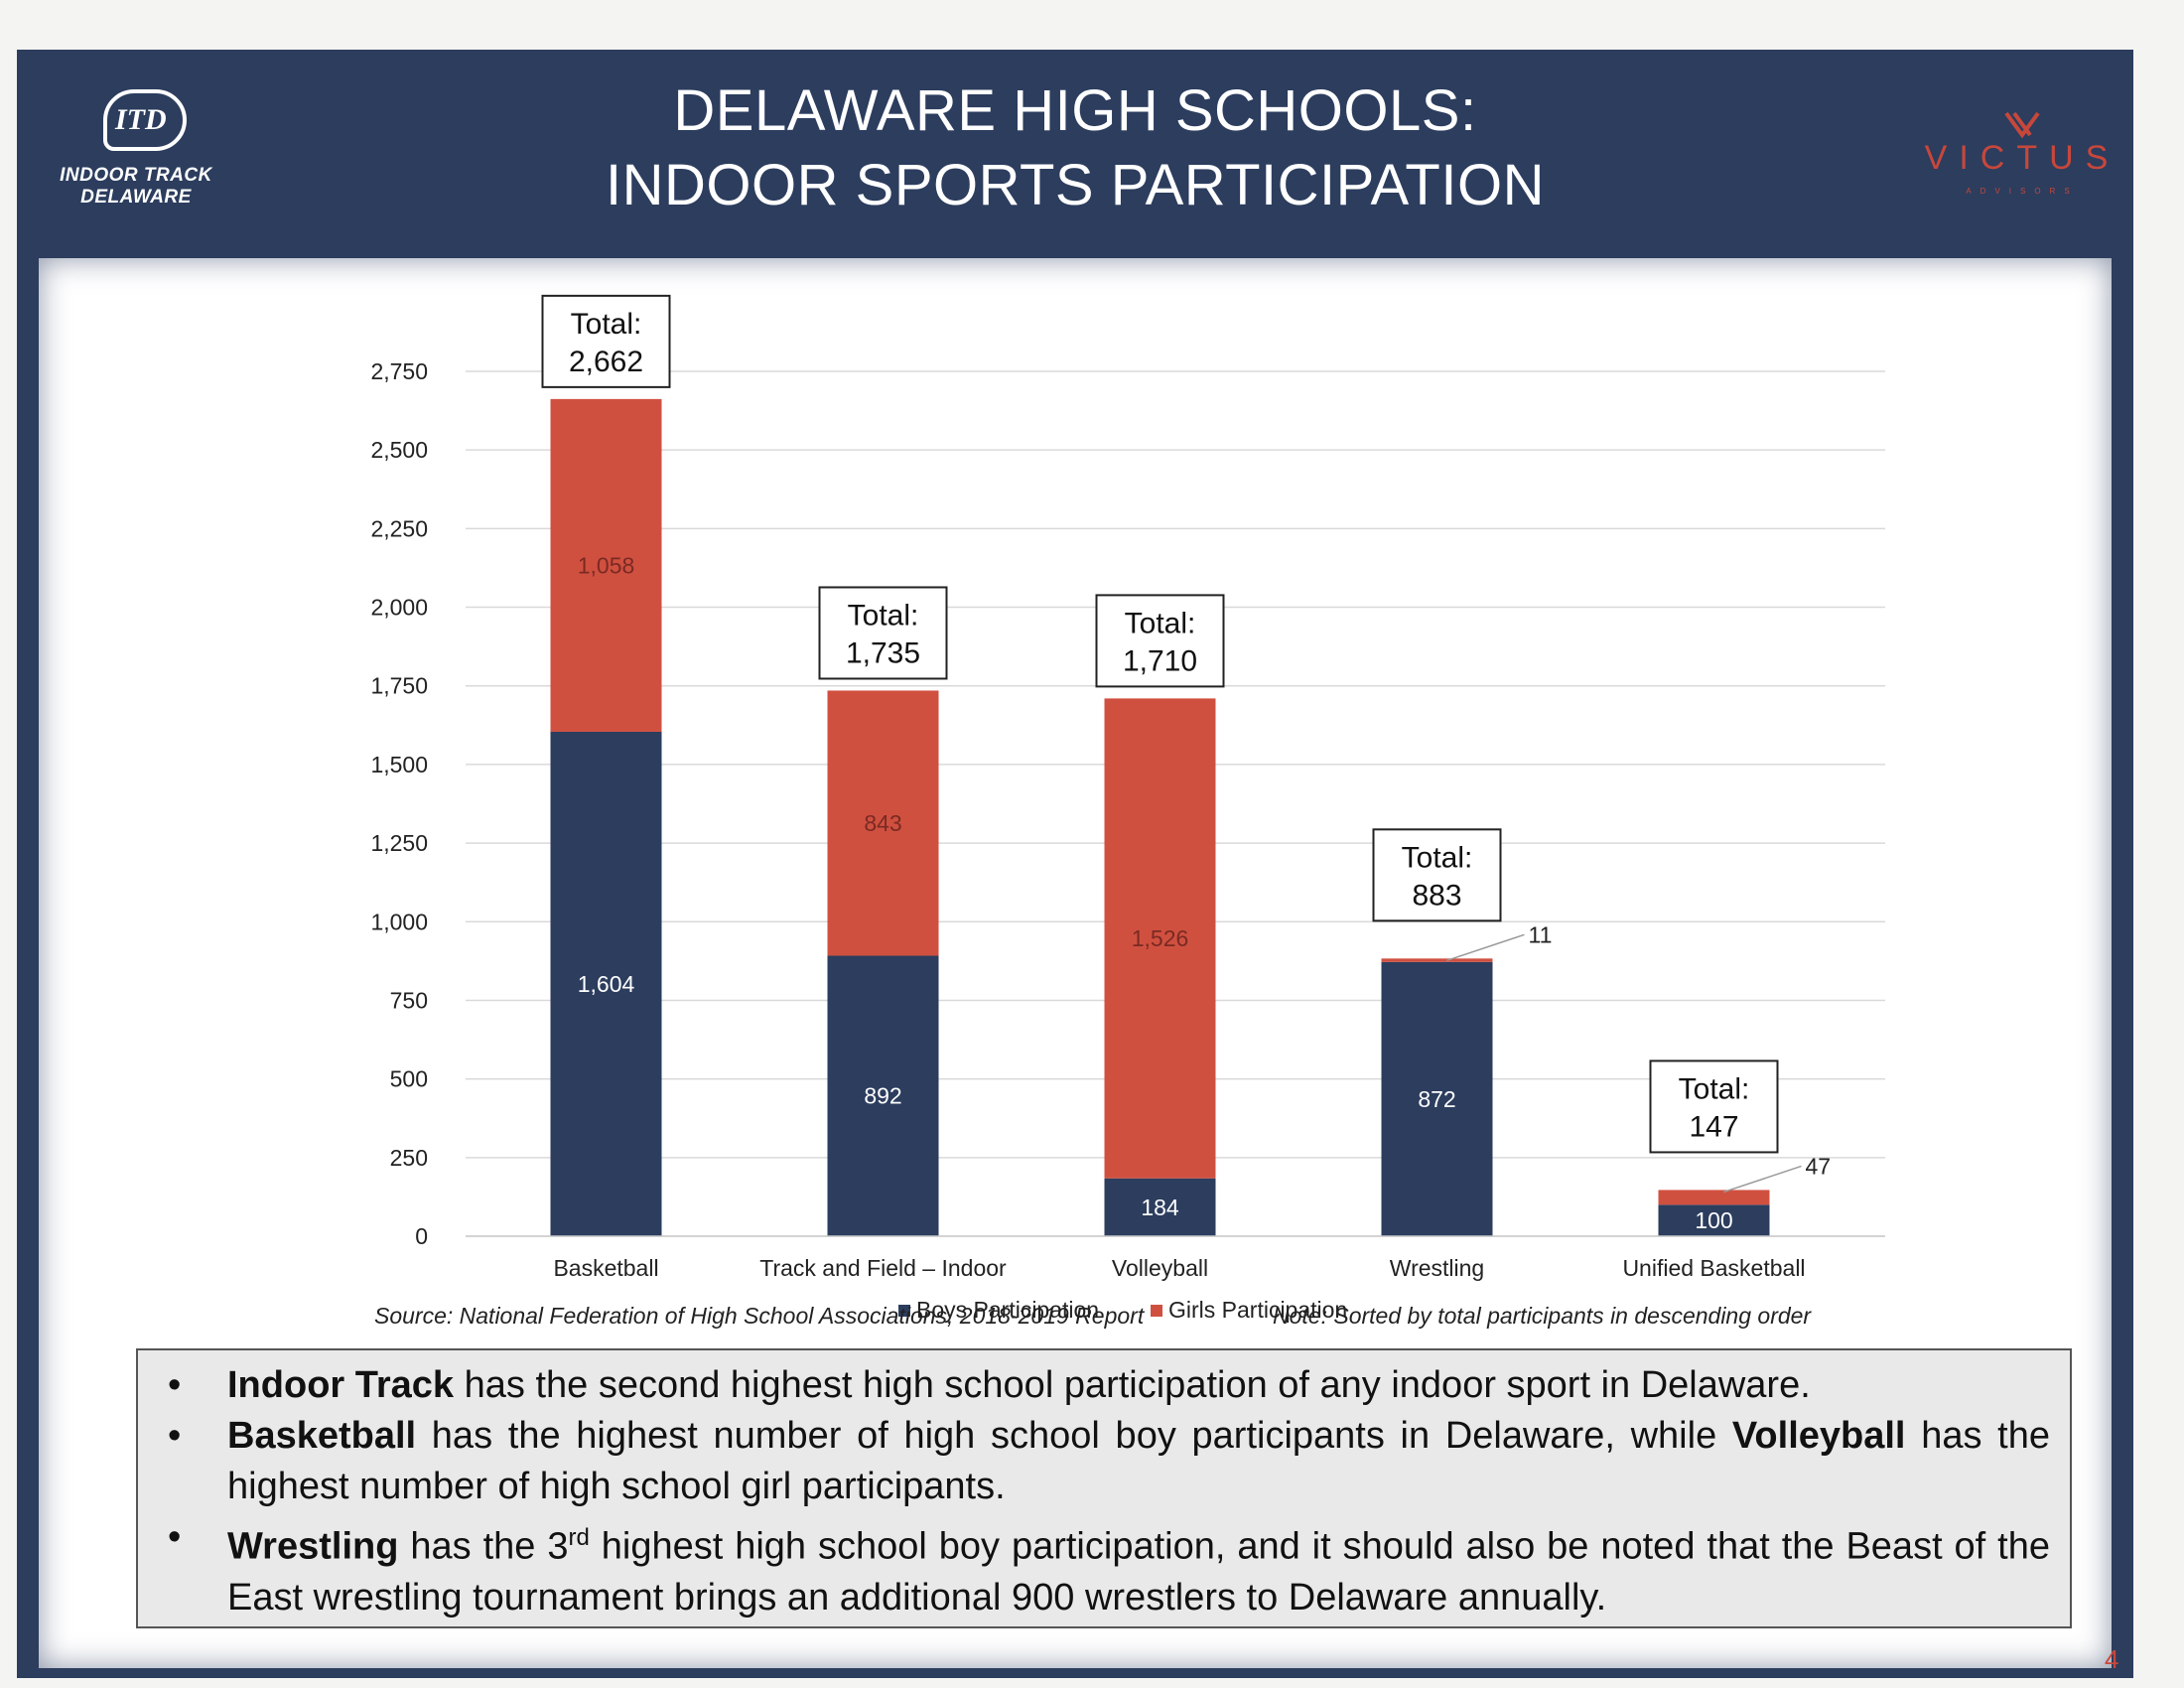 This screenshot has width=2184, height=1688. I want to click on y-tick-label: 2,500, so click(399, 450).